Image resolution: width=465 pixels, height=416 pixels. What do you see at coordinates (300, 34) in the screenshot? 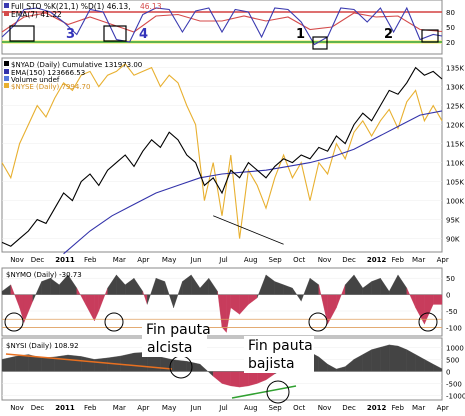
I see `sto-annotation-1: 1` at bounding box center [300, 34].